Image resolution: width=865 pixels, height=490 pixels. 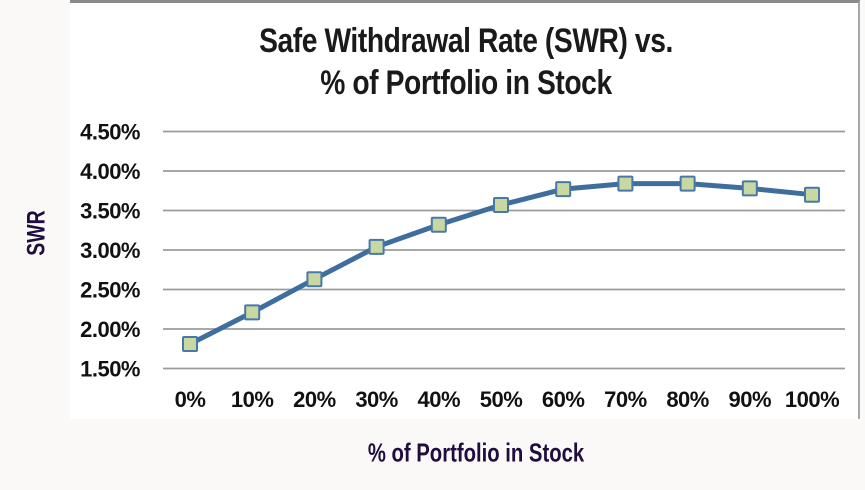 What do you see at coordinates (110, 369) in the screenshot?
I see `y-tick-label: 1.50%` at bounding box center [110, 369].